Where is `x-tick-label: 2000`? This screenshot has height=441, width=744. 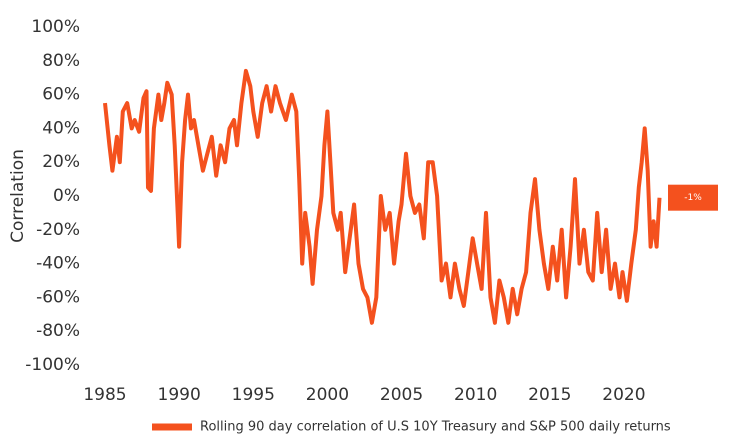 x-tick-label: 2000 is located at coordinates (327, 395).